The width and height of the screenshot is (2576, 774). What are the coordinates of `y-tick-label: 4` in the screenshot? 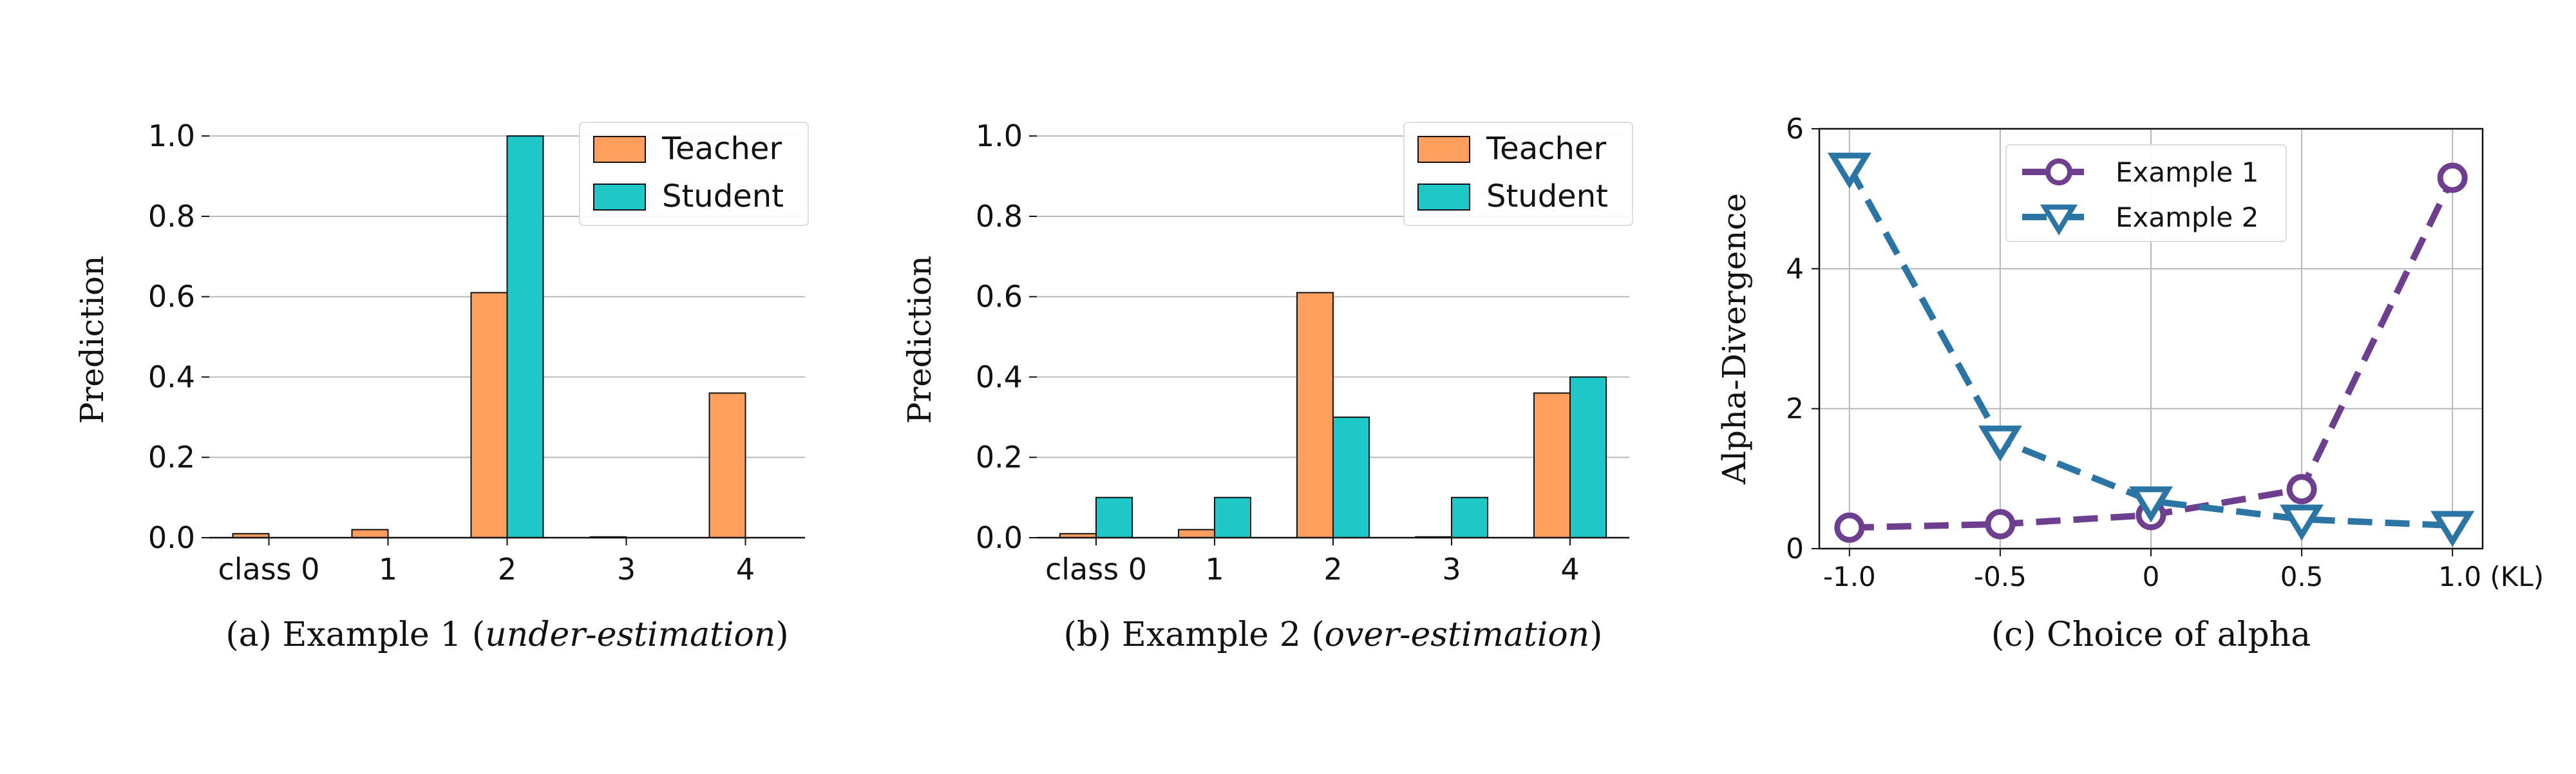 It's located at (1795, 268).